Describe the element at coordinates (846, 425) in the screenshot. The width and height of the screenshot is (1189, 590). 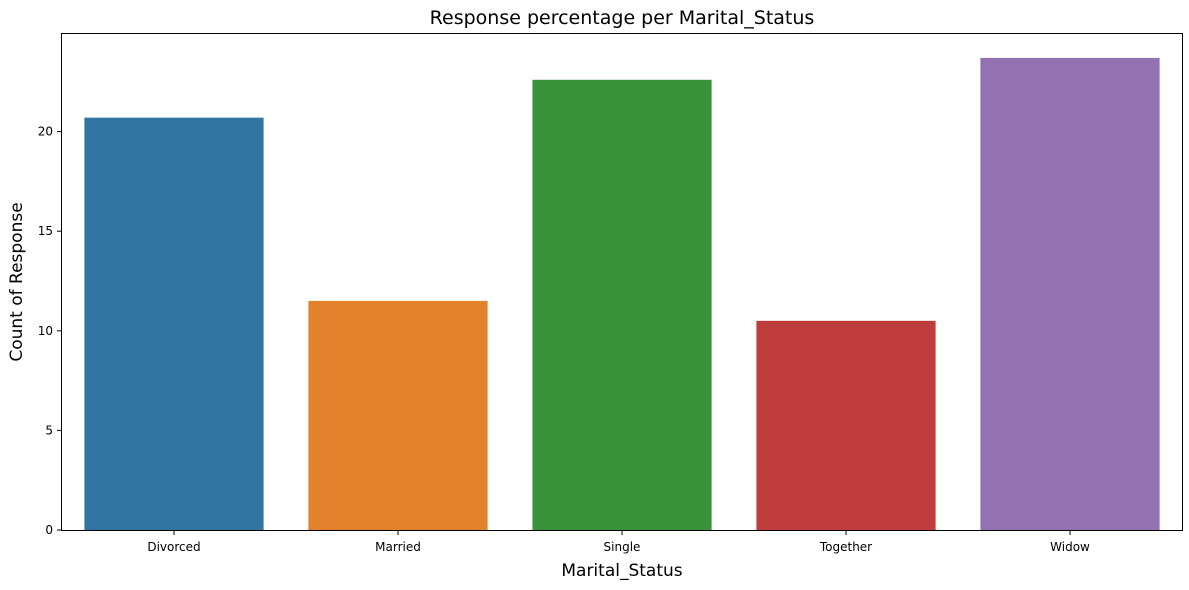
I see `bar-together` at that location.